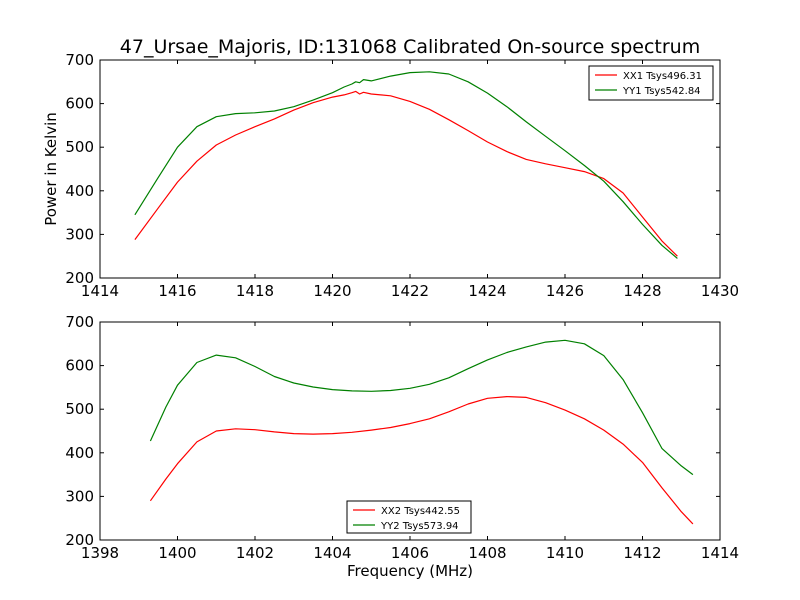 This screenshot has height=600, width=800. Describe the element at coordinates (332, 553) in the screenshot. I see `x-tick-label: 1404` at that location.